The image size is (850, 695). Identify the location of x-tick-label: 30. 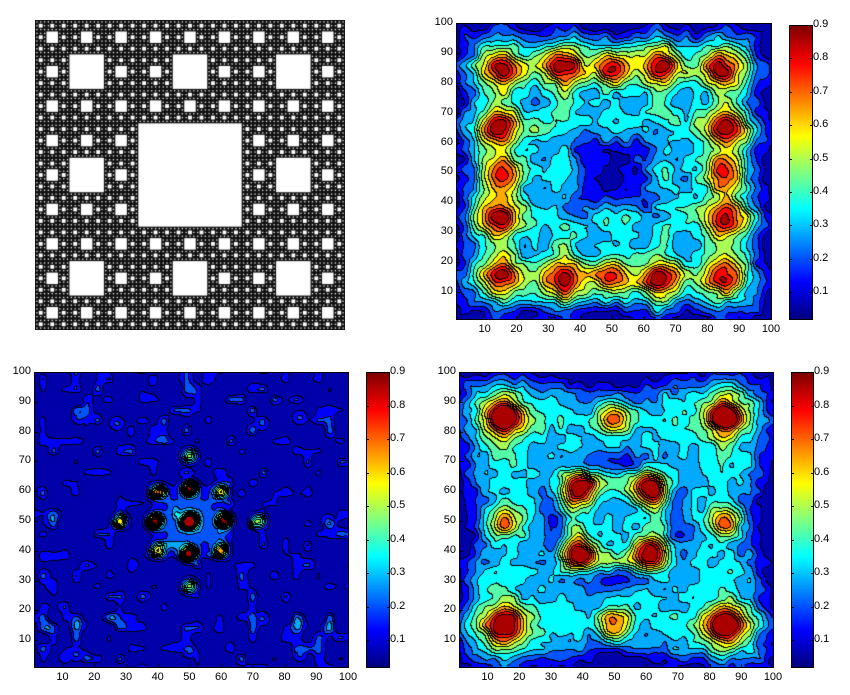
(126, 677).